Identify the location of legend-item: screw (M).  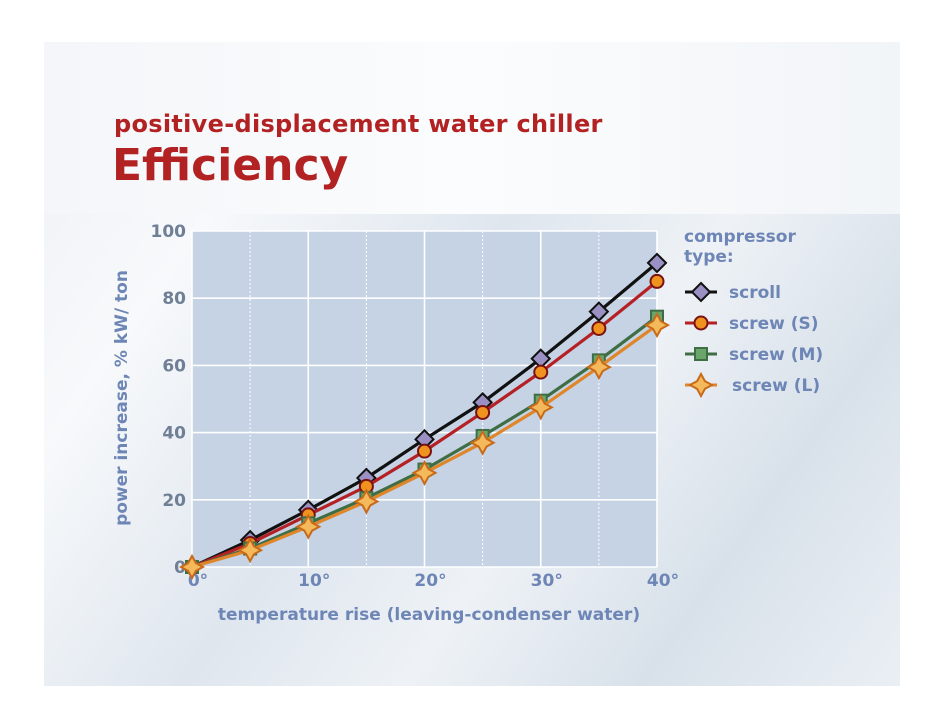
(754, 355).